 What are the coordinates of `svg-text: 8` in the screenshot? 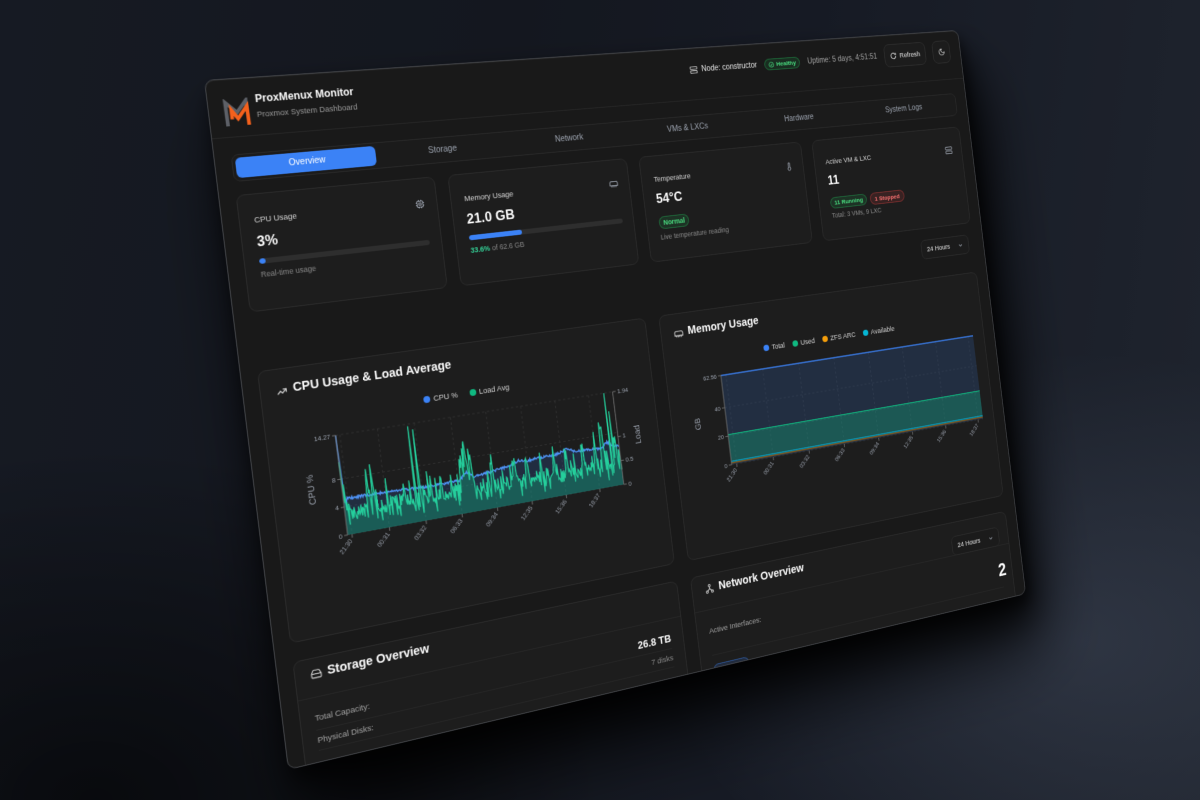 It's located at (334, 480).